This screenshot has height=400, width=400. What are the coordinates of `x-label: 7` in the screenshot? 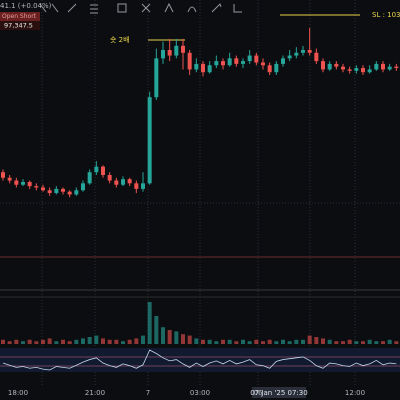 It's located at (148, 393).